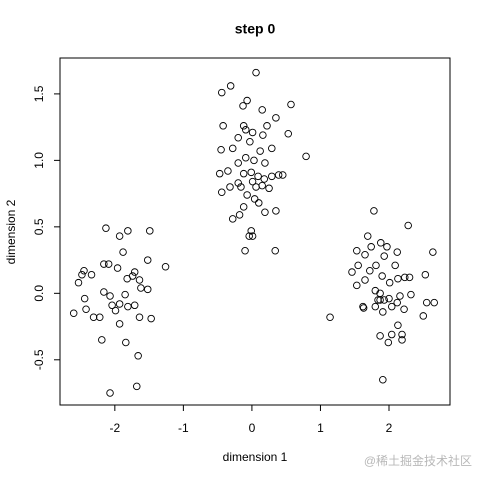 The width and height of the screenshot is (480, 480). Describe the element at coordinates (39, 359) in the screenshot. I see `y-tick-label: -0.5` at that location.